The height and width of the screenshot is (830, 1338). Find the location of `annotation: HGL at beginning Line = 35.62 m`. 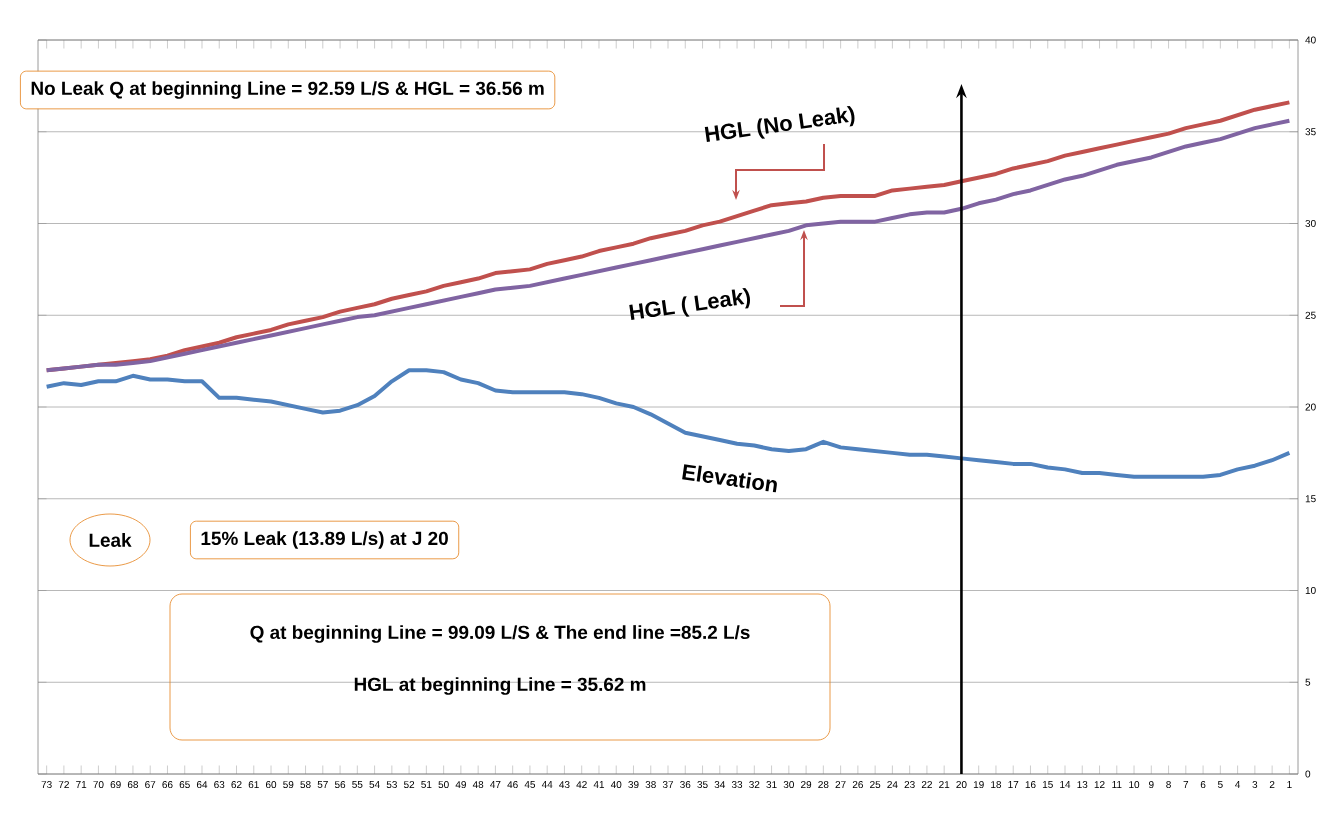

annotation: HGL at beginning Line = 35.62 m is located at coordinates (500, 686).